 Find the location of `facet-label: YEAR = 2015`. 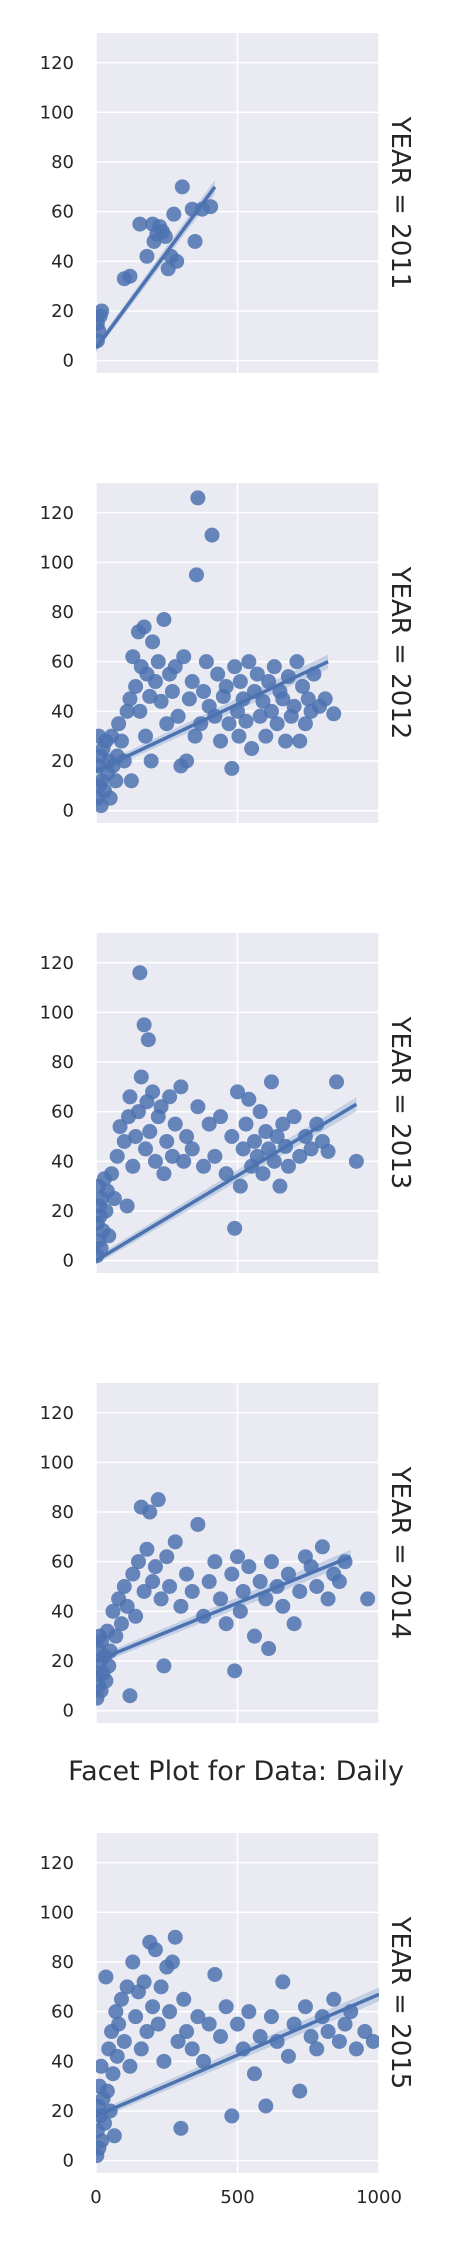

facet-label: YEAR = 2015 is located at coordinates (400, 2003).